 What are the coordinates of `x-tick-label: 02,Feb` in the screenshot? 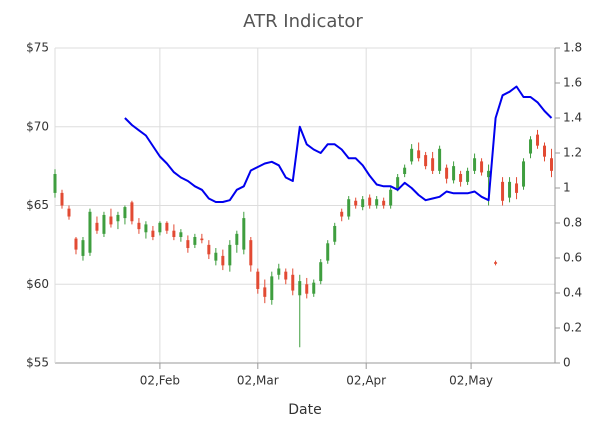 It's located at (160, 381).